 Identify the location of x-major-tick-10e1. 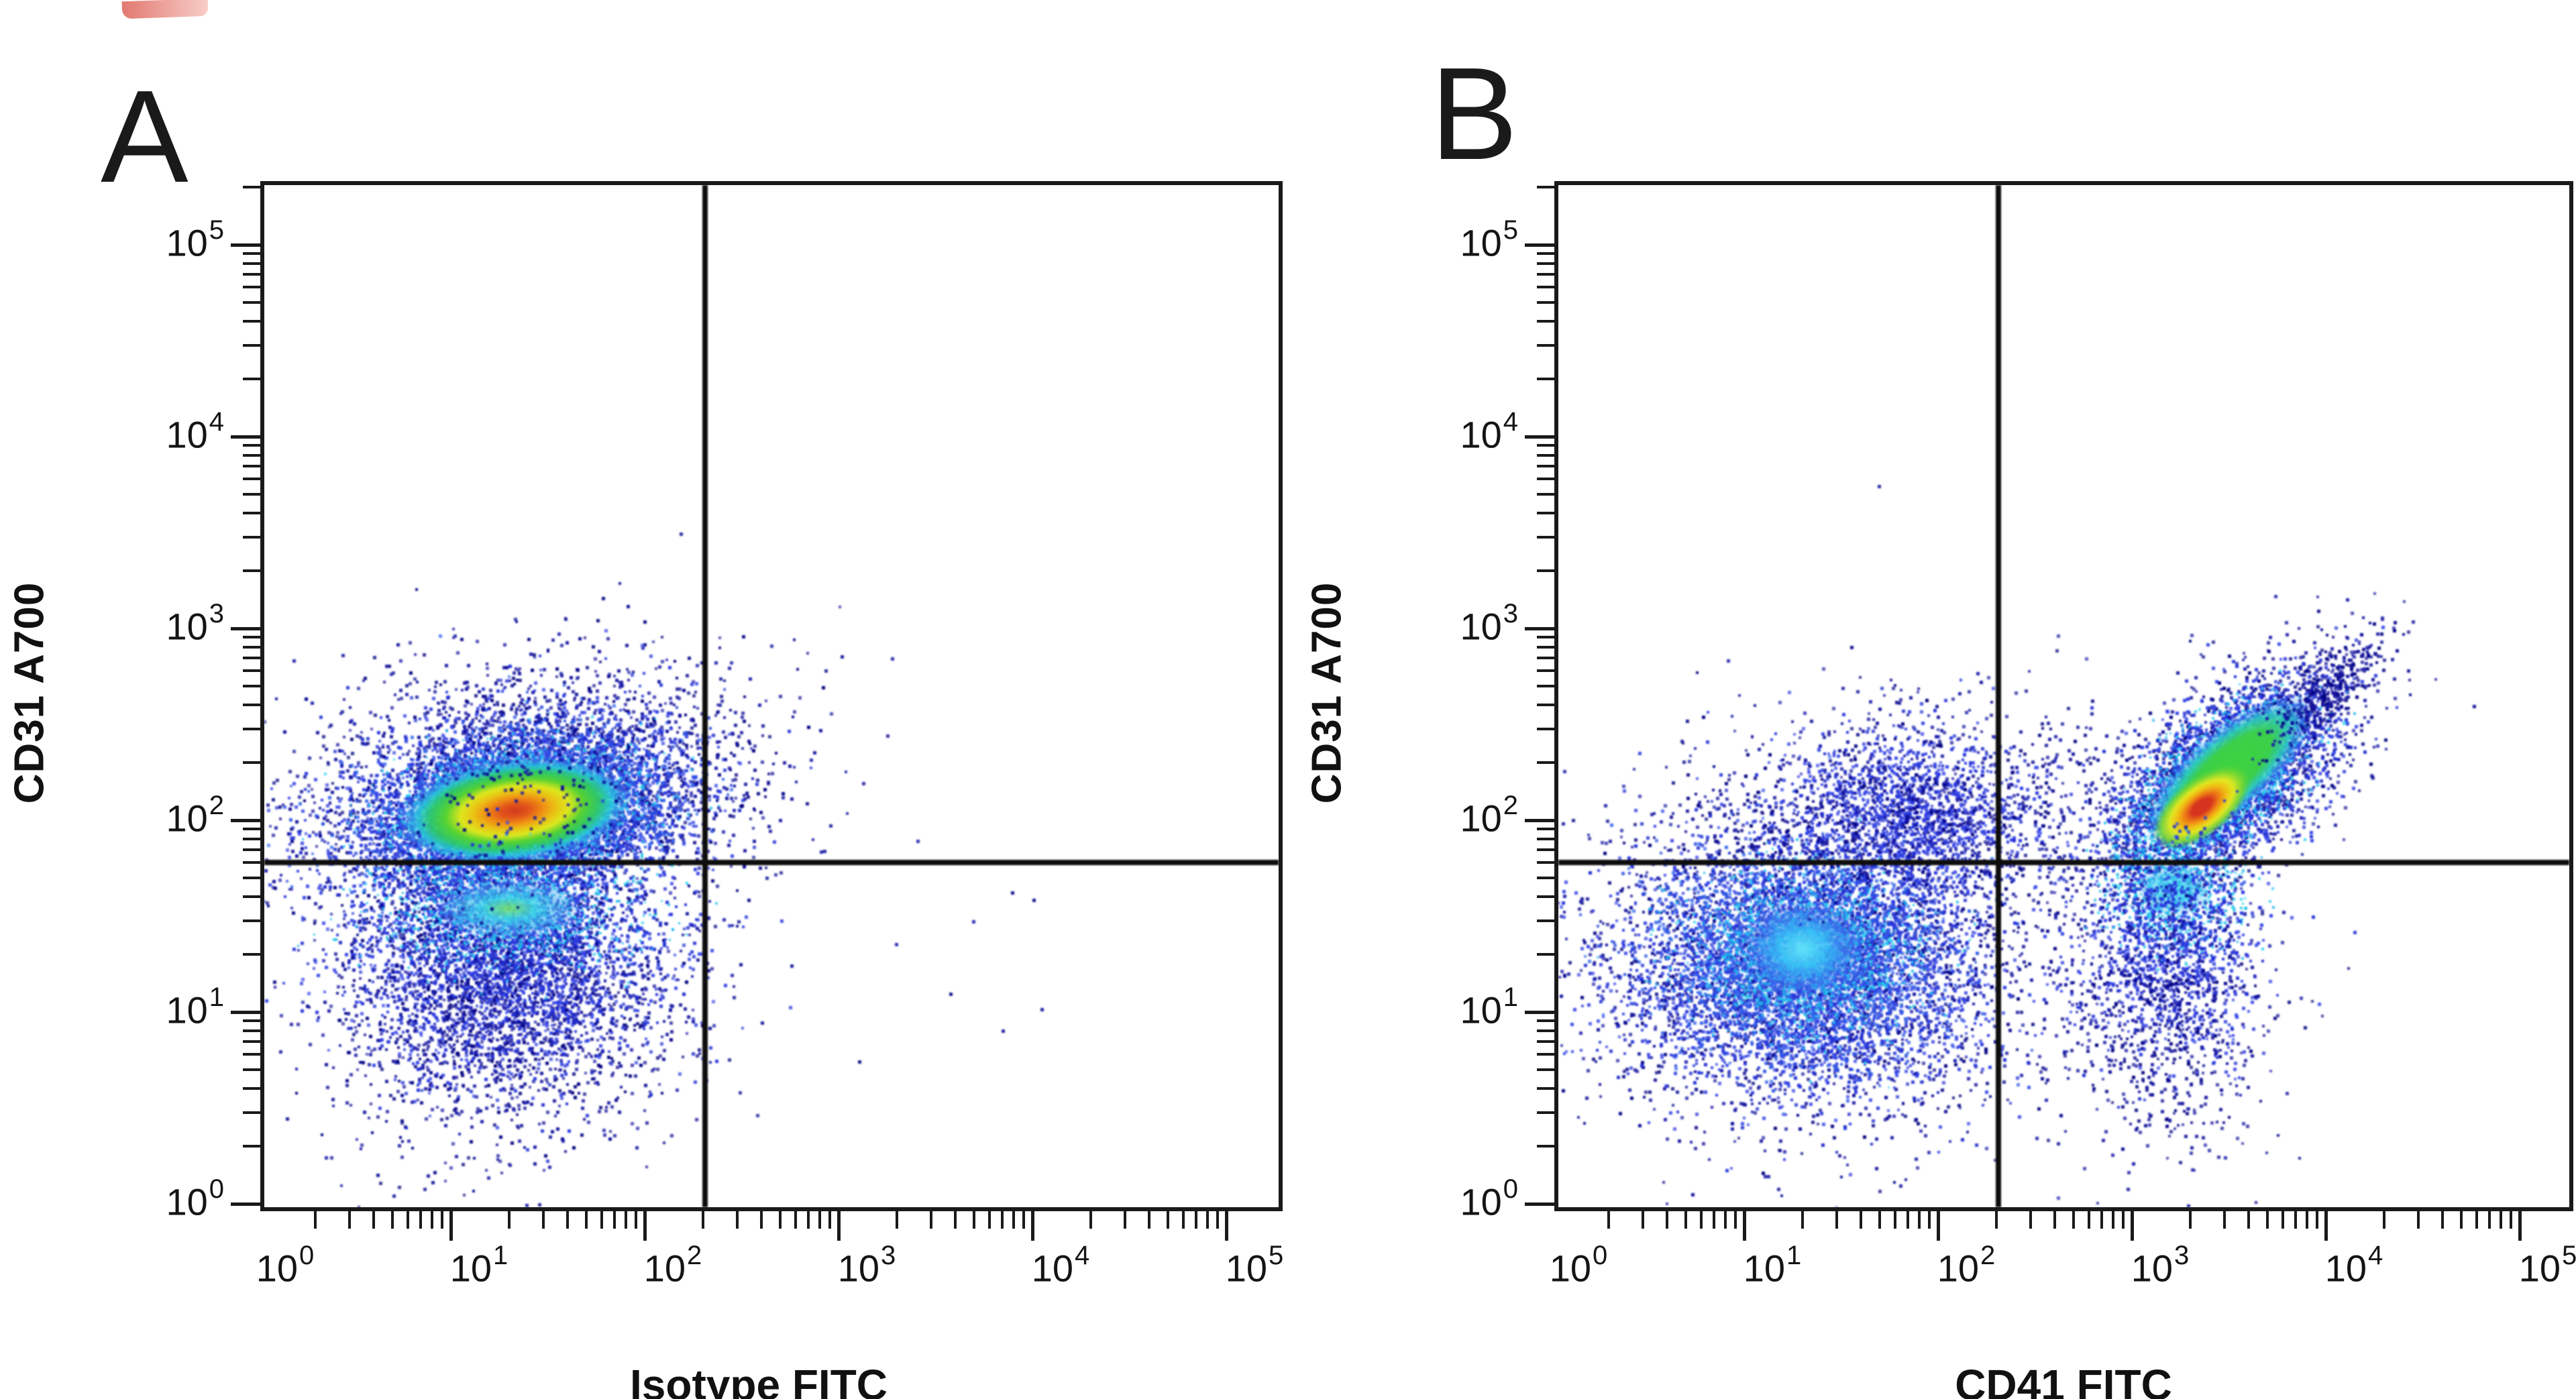
(451, 1226).